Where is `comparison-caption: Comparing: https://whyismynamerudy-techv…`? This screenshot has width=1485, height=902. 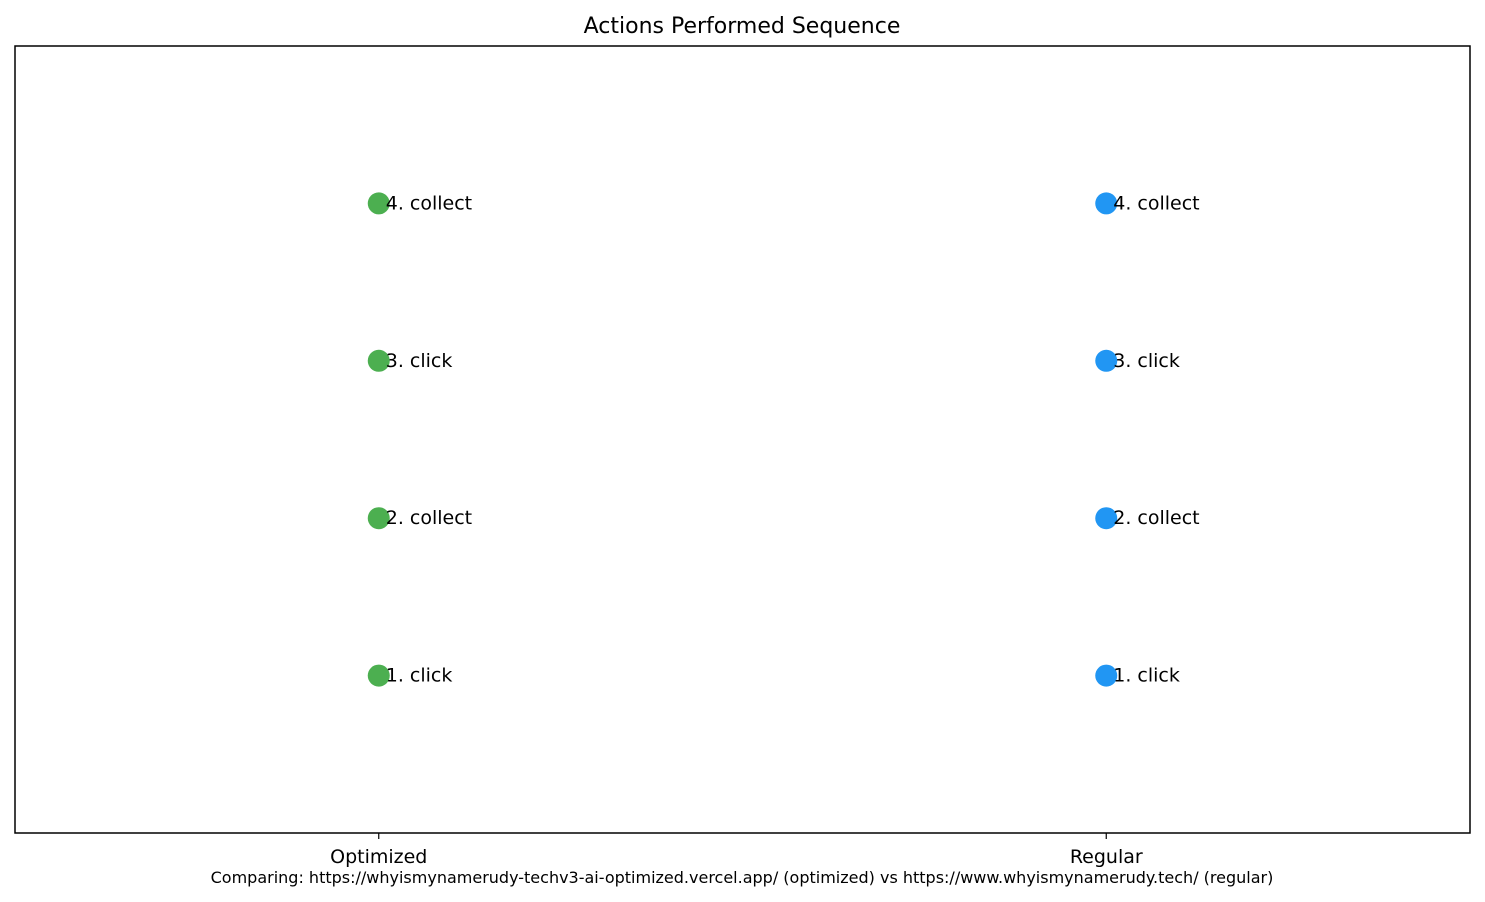 comparison-caption: Comparing: https://whyismynamerudy-techv… is located at coordinates (742, 877).